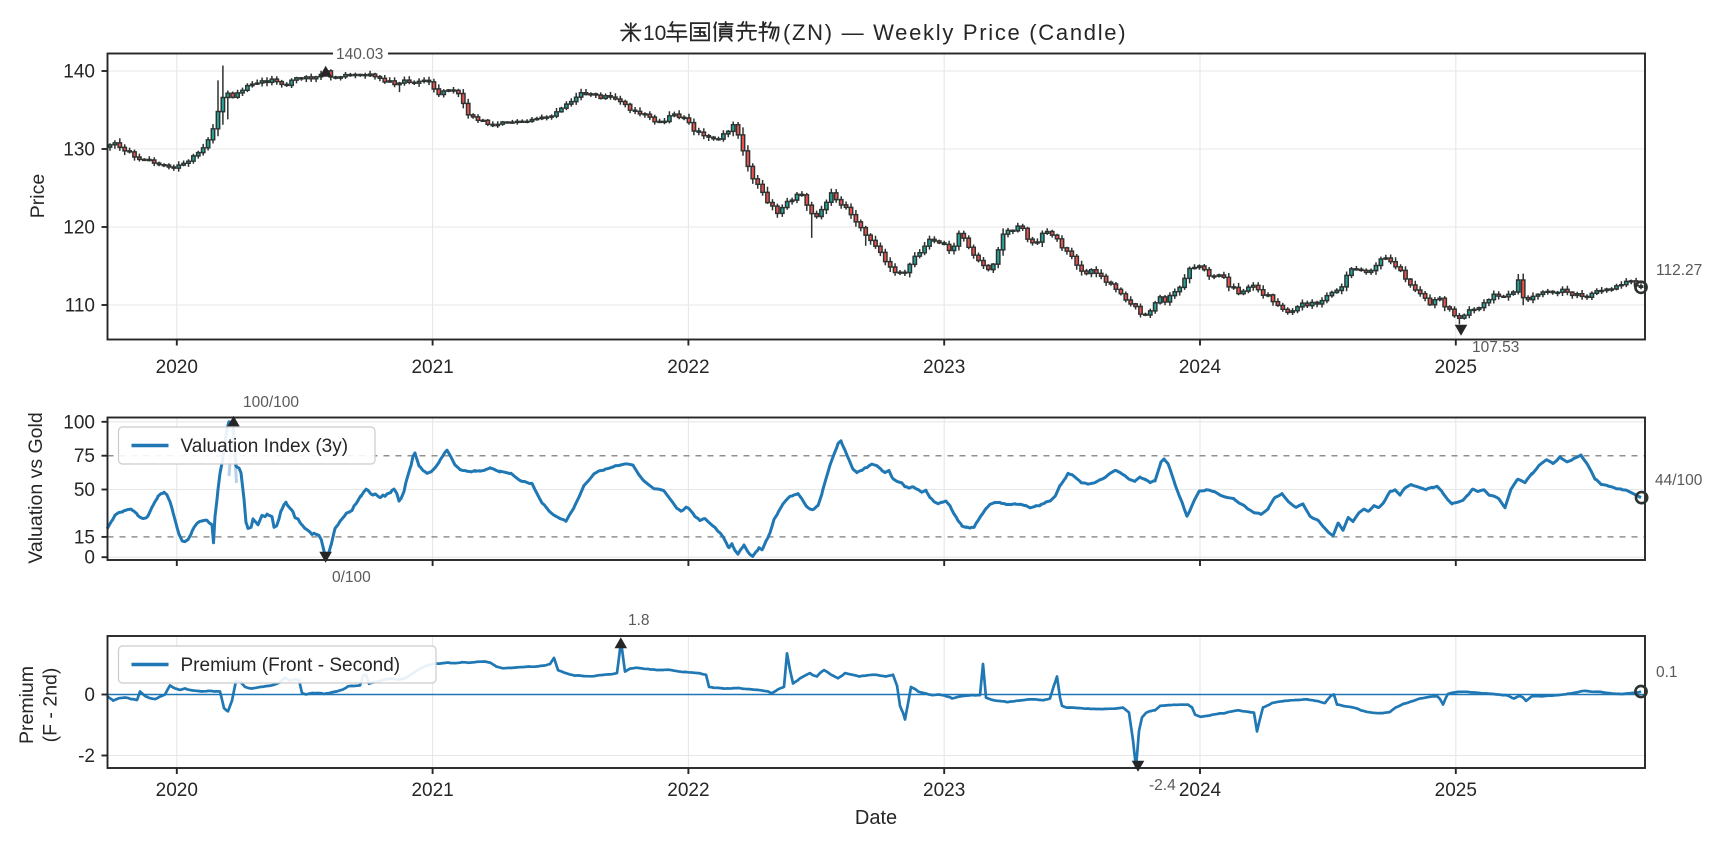 Image resolution: width=1728 pixels, height=849 pixels. What do you see at coordinates (36, 487) in the screenshot?
I see `svg-text: Valuation vs Gold` at bounding box center [36, 487].